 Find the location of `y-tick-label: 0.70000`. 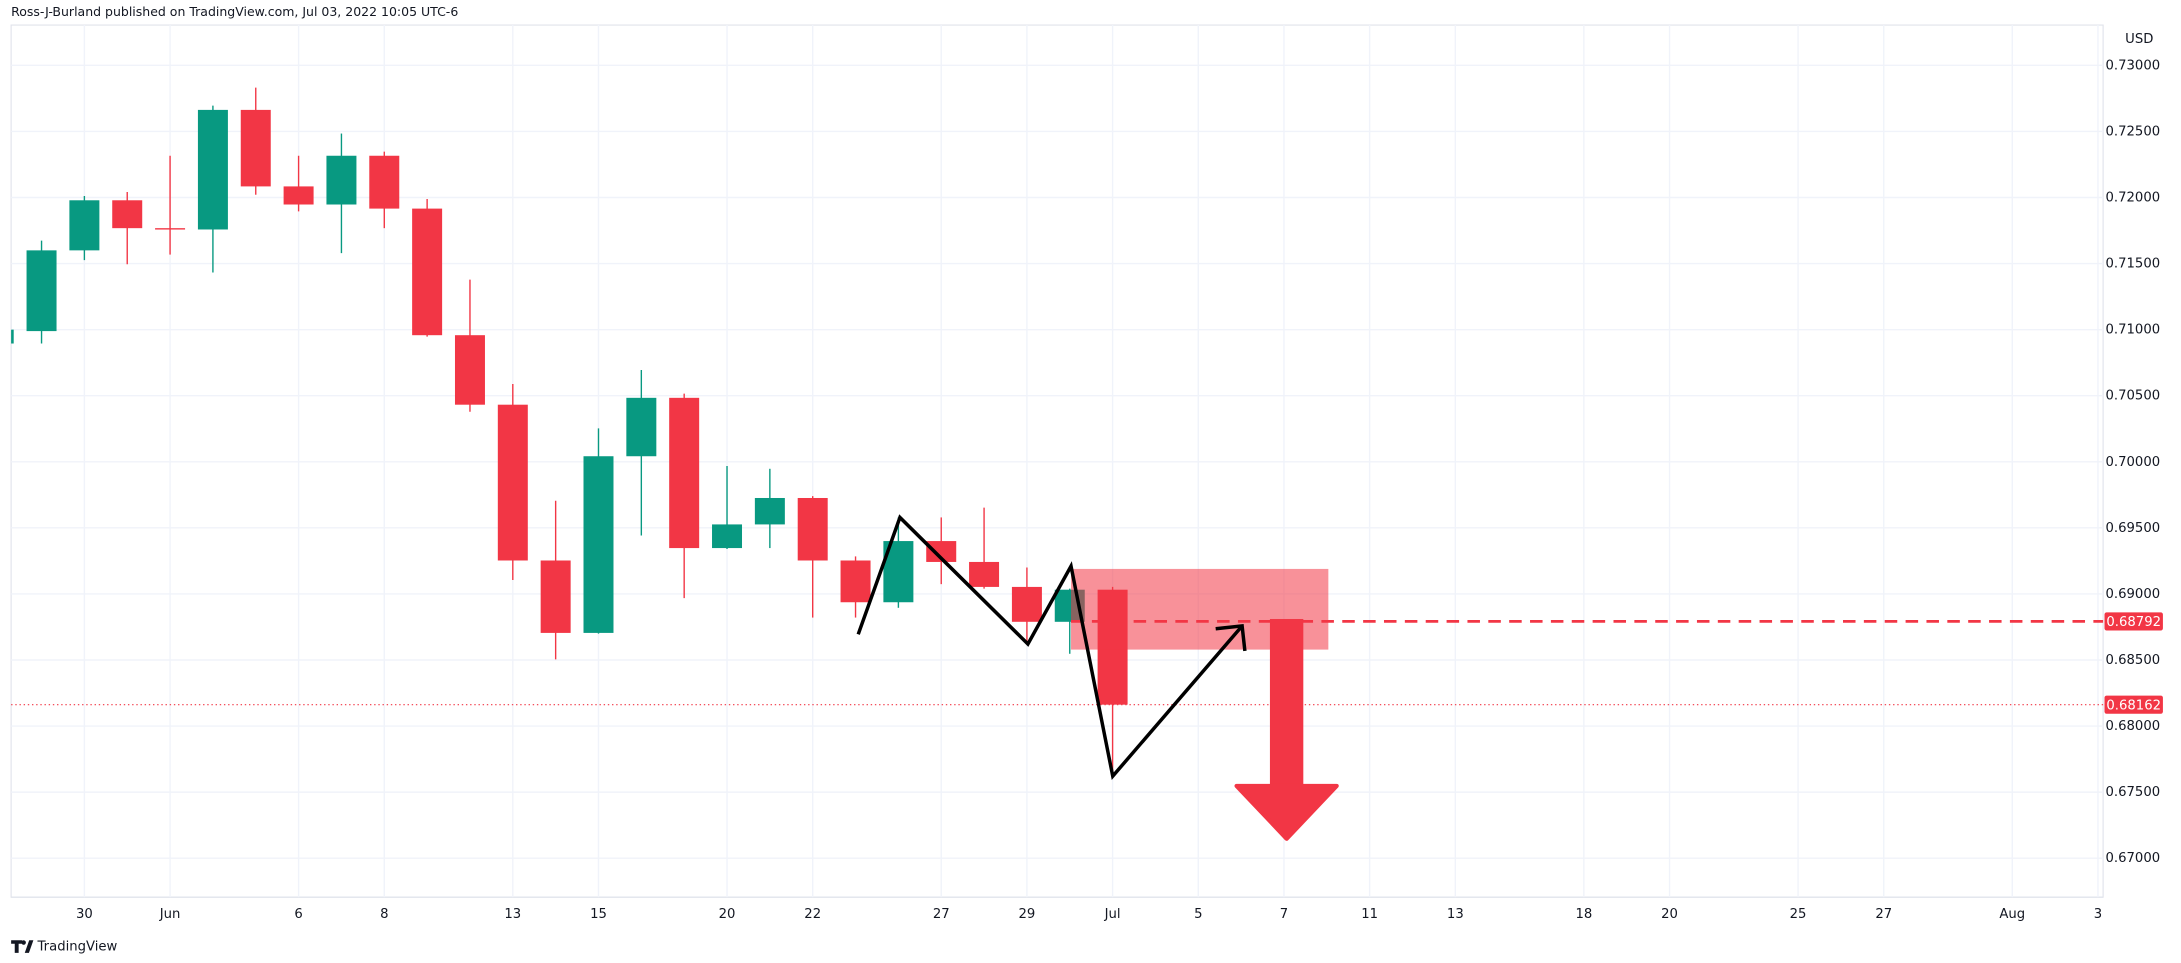

y-tick-label: 0.70000 is located at coordinates (2133, 462).